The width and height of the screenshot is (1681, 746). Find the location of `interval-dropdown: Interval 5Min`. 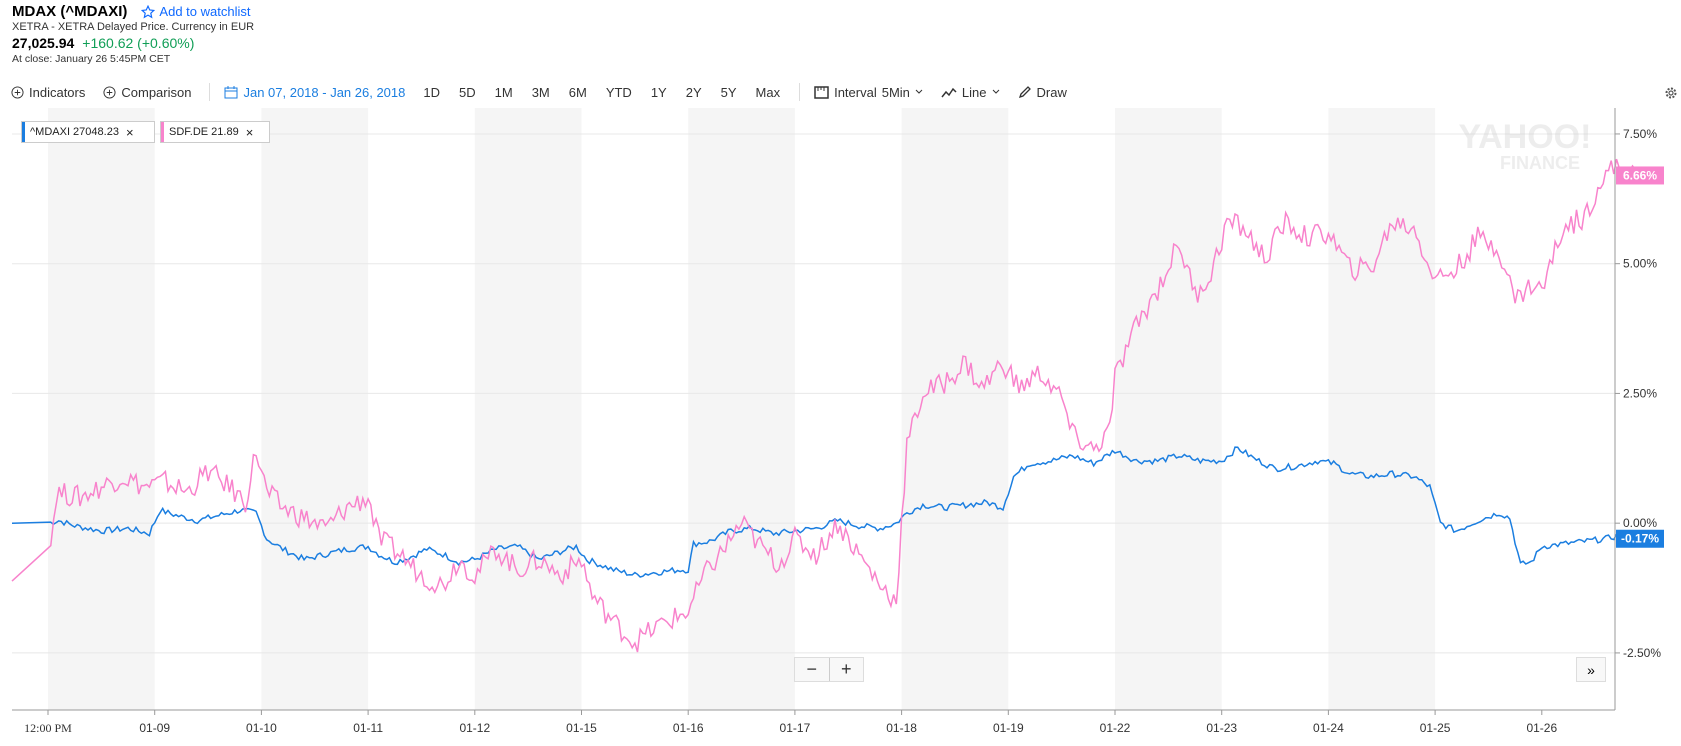

interval-dropdown: Interval 5Min is located at coordinates (868, 92).